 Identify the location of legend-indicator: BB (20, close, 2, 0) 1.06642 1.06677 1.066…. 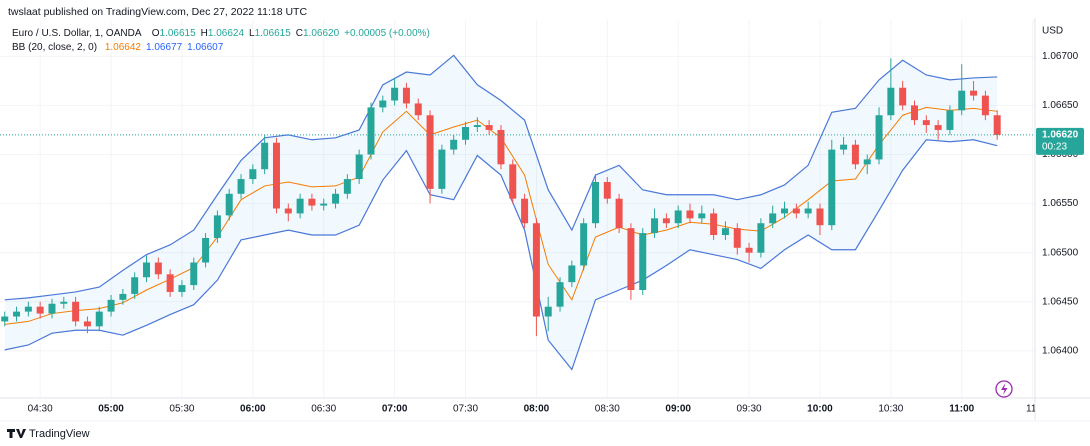
(118, 47).